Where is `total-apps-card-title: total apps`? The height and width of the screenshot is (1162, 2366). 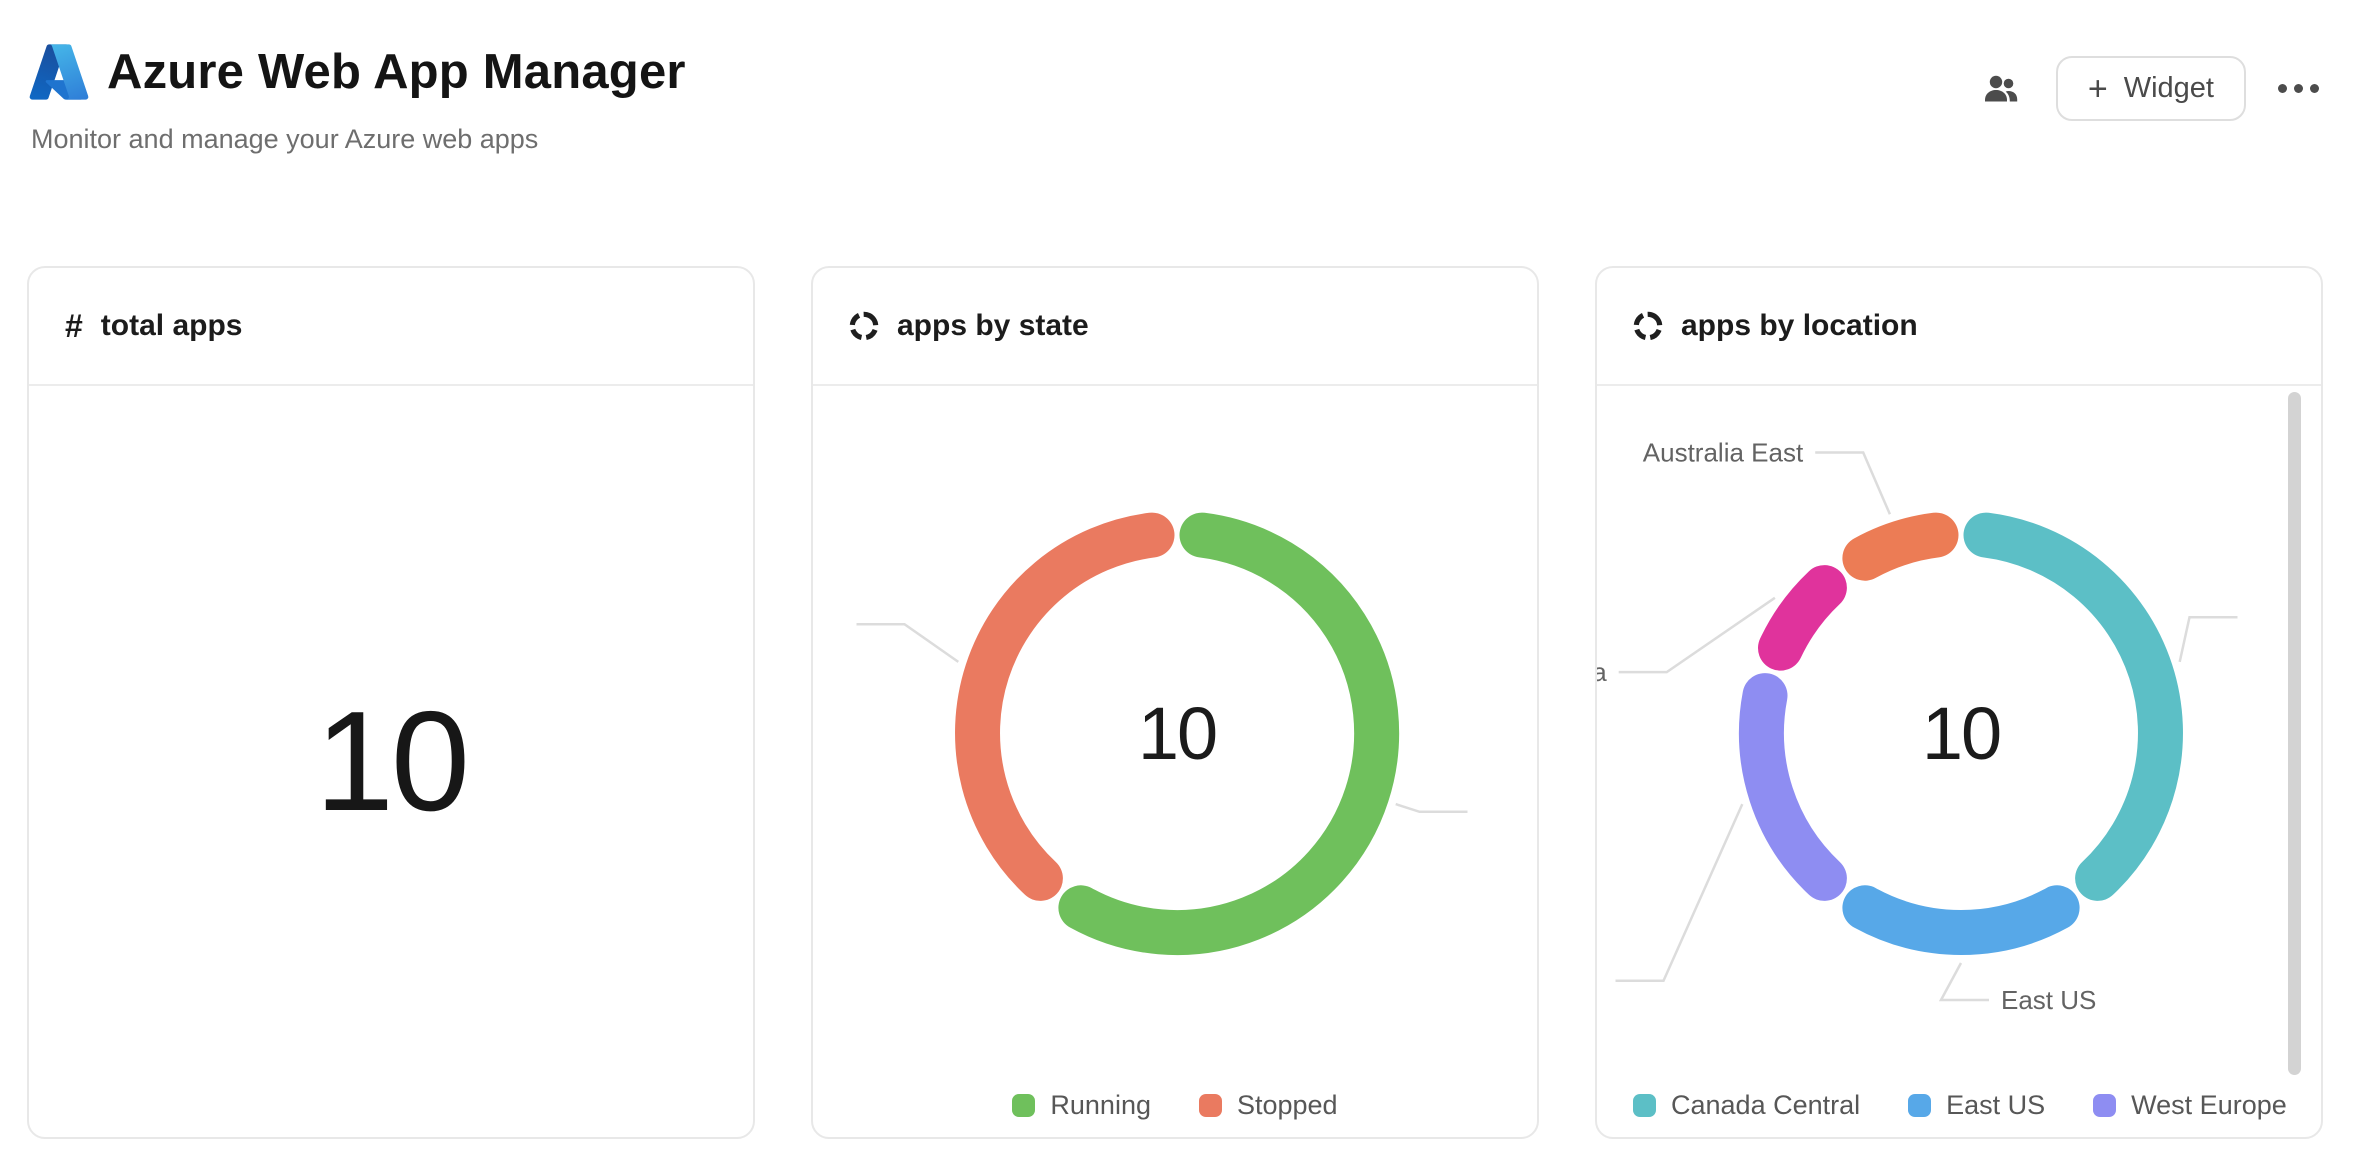 total-apps-card-title: total apps is located at coordinates (171, 325).